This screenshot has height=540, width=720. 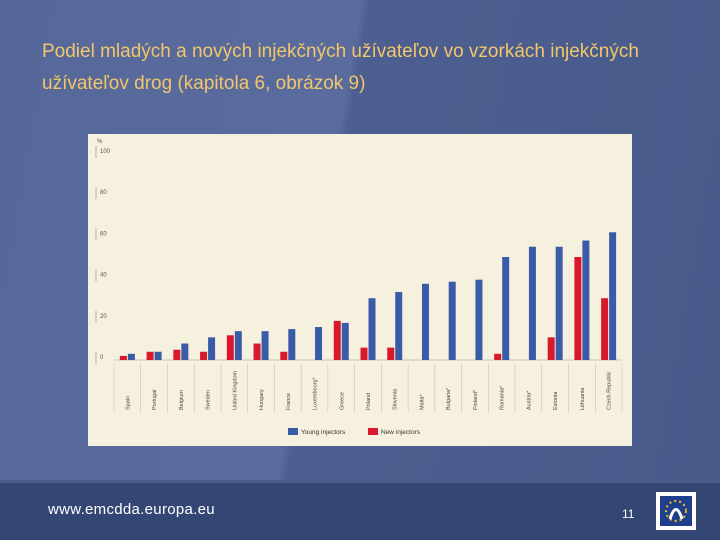 I want to click on category-label: Estonia, so click(x=556, y=400).